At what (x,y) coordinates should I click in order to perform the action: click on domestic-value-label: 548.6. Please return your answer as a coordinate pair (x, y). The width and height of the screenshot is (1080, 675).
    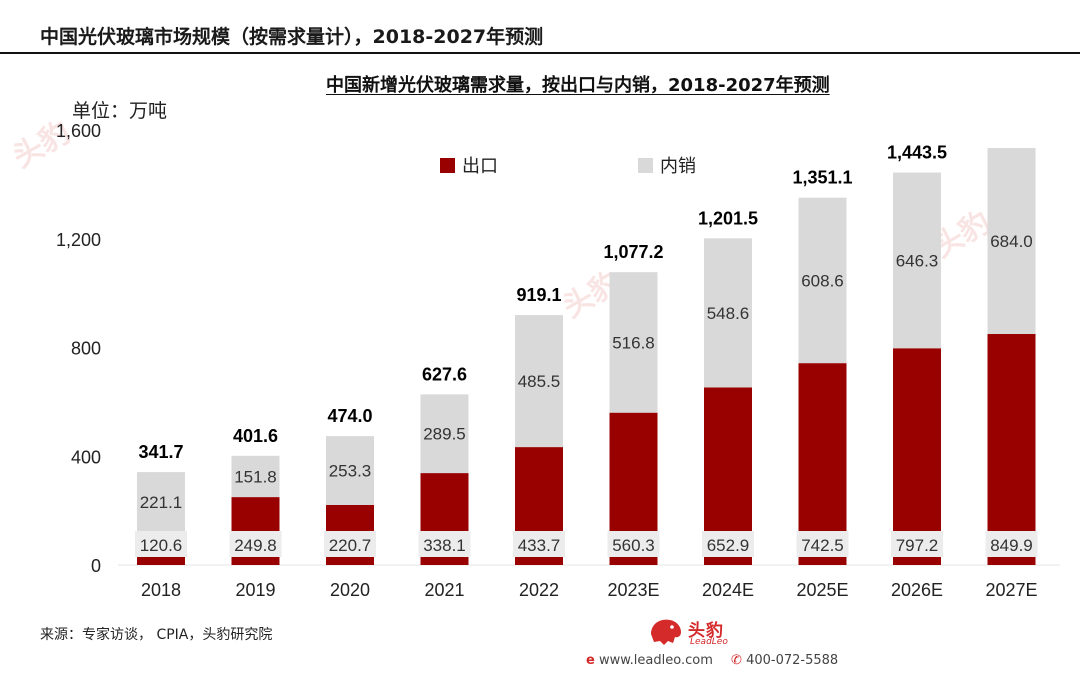
    Looking at the image, I should click on (728, 313).